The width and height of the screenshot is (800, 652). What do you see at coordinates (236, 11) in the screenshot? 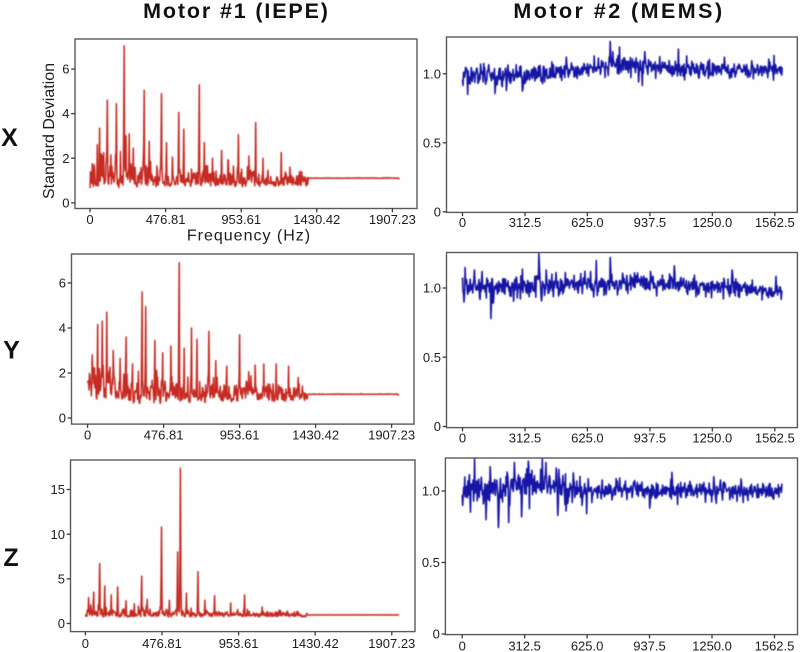
I see `svg-text: Motor #1 (IEPE)` at bounding box center [236, 11].